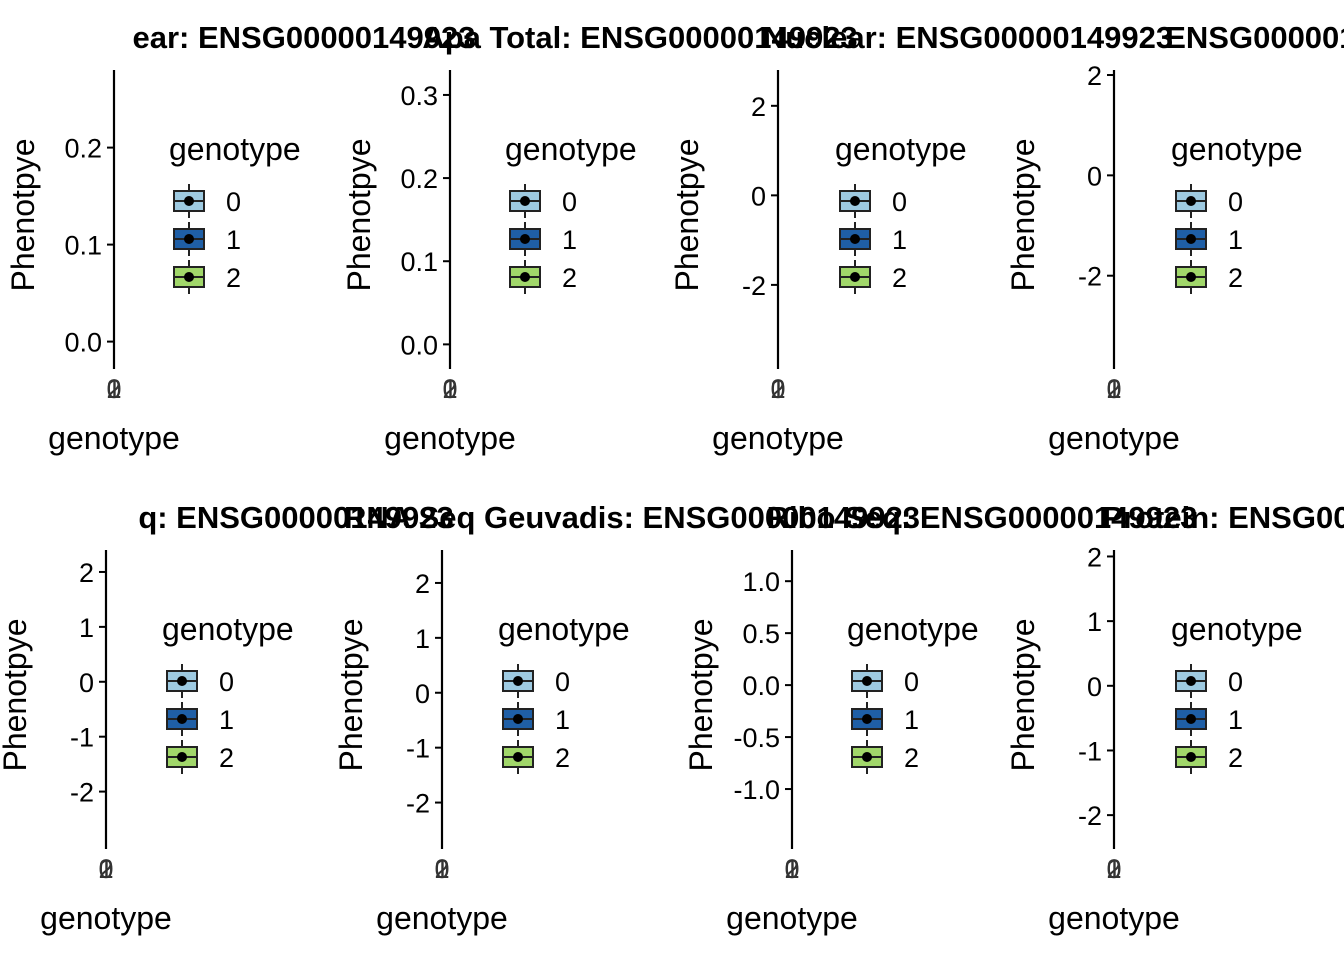  I want to click on panel-title: q: ENSG00000149923, so click(295, 517).